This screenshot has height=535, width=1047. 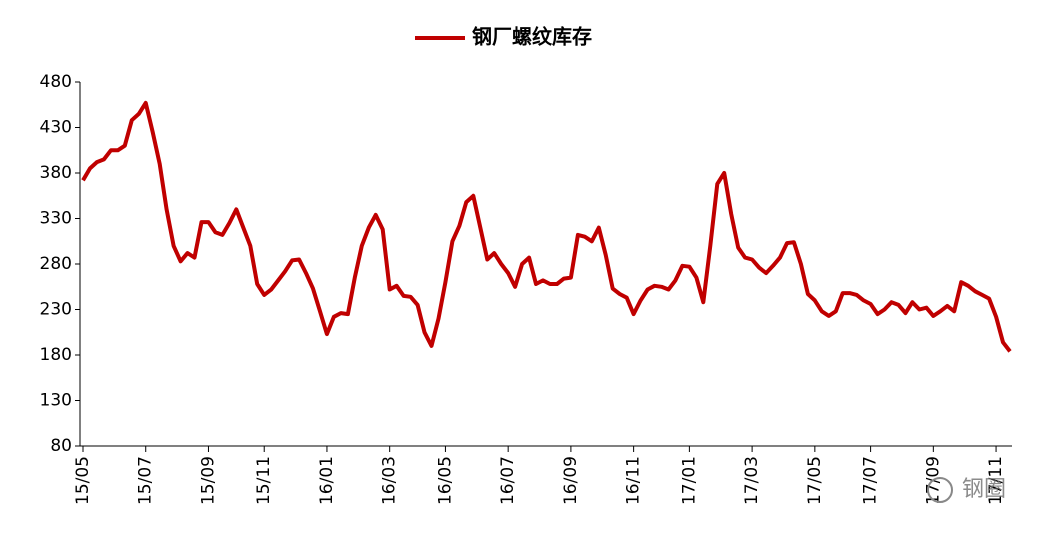 What do you see at coordinates (752, 480) in the screenshot?
I see `x-tick-label: 17/03` at bounding box center [752, 480].